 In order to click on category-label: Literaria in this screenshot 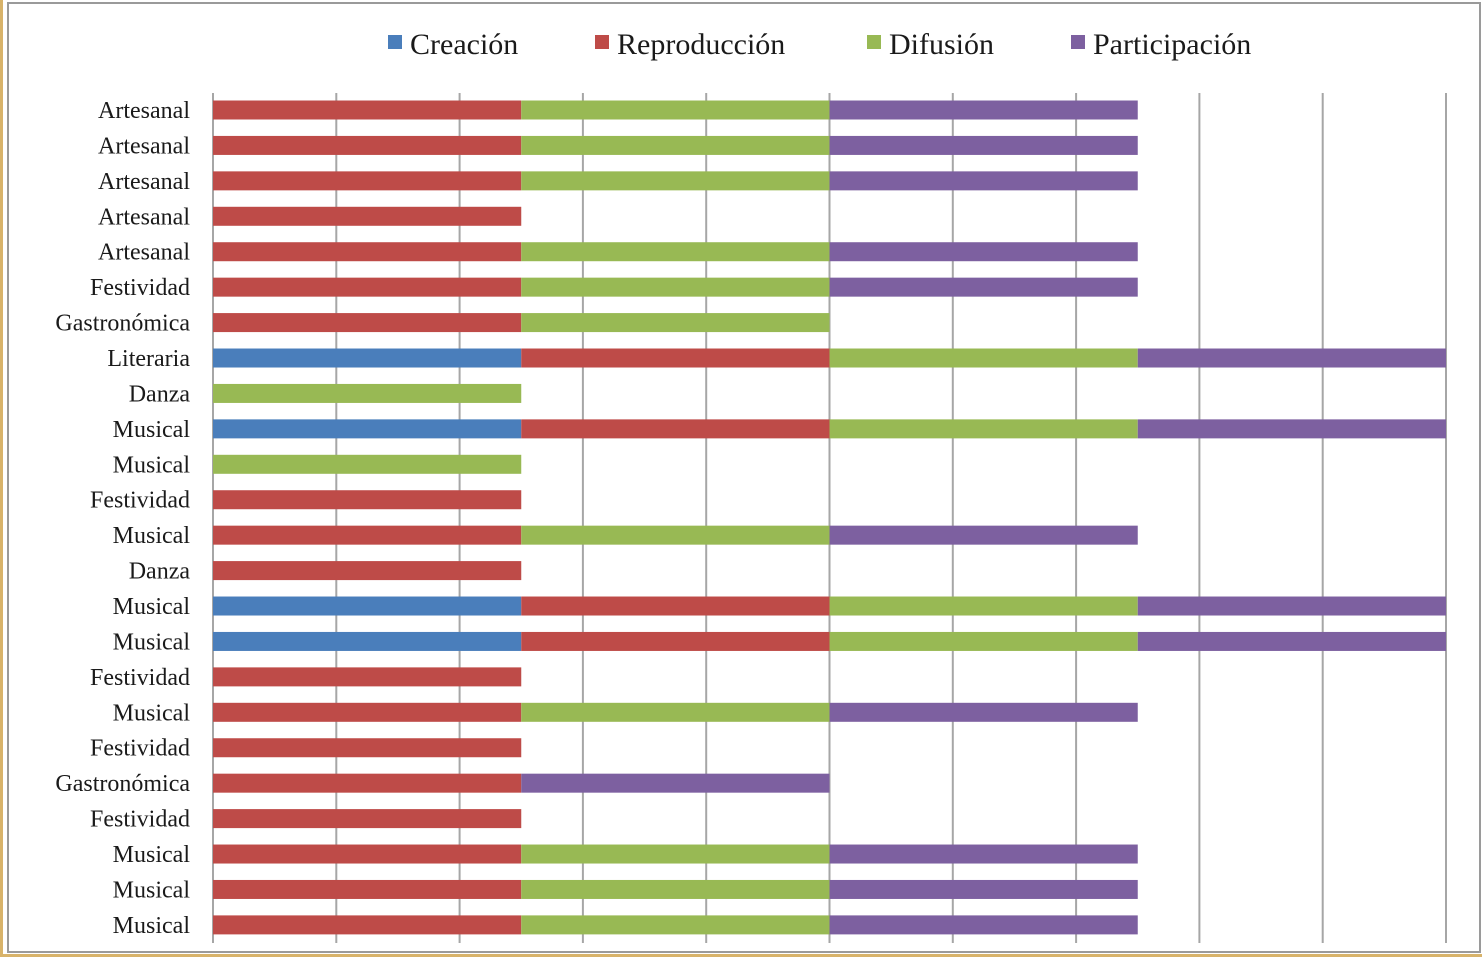, I will do `click(148, 359)`.